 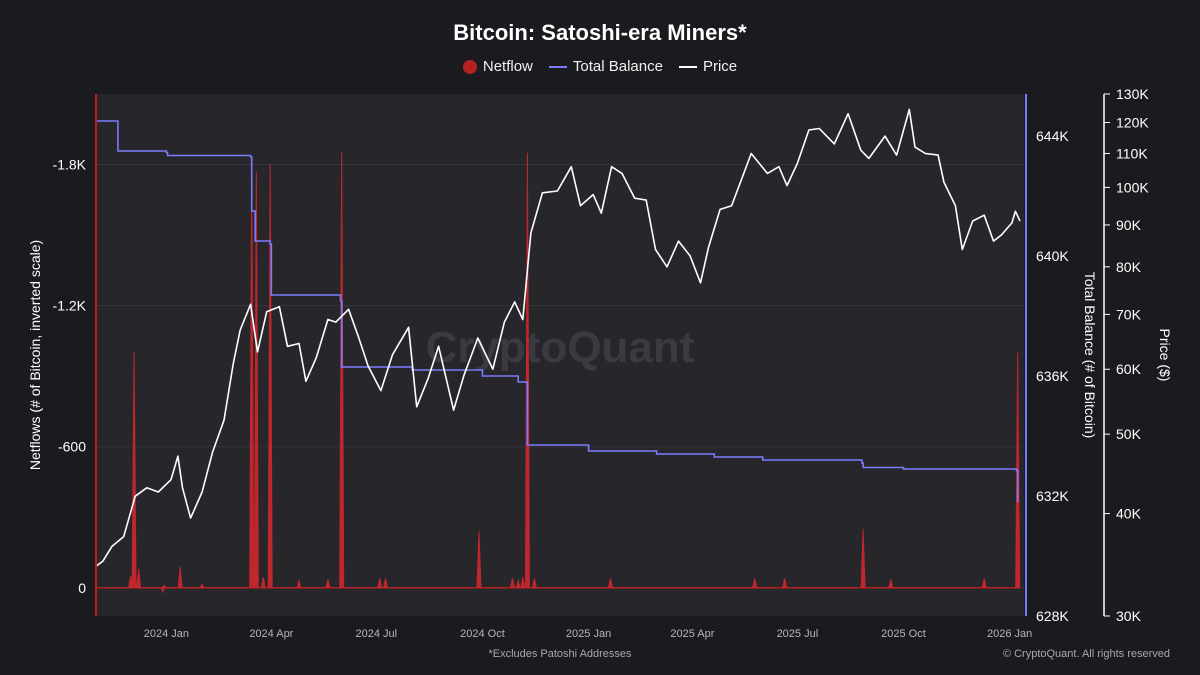 I want to click on balance-axis-label: Total Balance (# of Bitcoin), so click(x=1090, y=355).